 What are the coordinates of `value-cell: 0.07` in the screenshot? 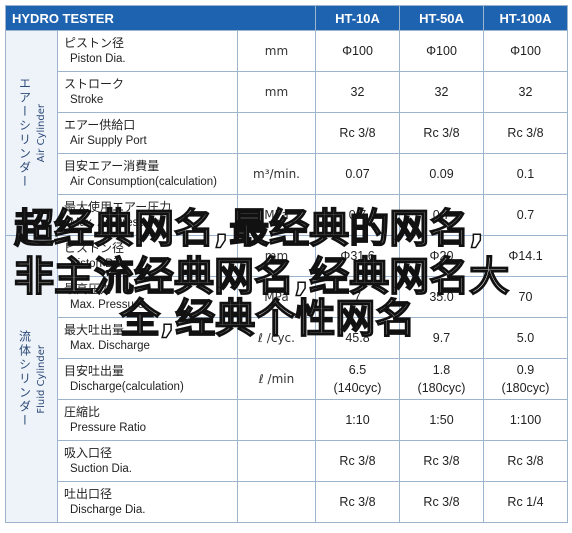 It's located at (357, 174).